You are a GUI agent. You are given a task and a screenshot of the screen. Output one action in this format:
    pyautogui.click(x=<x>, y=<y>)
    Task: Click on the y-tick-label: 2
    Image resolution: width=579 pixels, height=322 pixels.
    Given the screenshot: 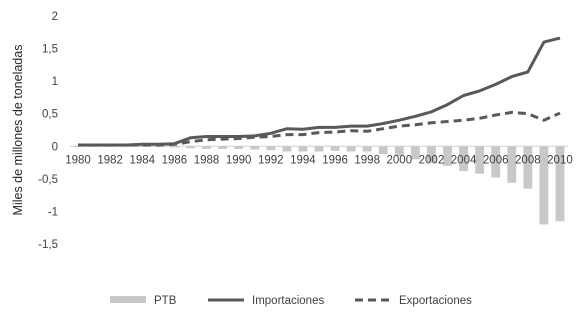 What is the action you would take?
    pyautogui.click(x=55, y=17)
    